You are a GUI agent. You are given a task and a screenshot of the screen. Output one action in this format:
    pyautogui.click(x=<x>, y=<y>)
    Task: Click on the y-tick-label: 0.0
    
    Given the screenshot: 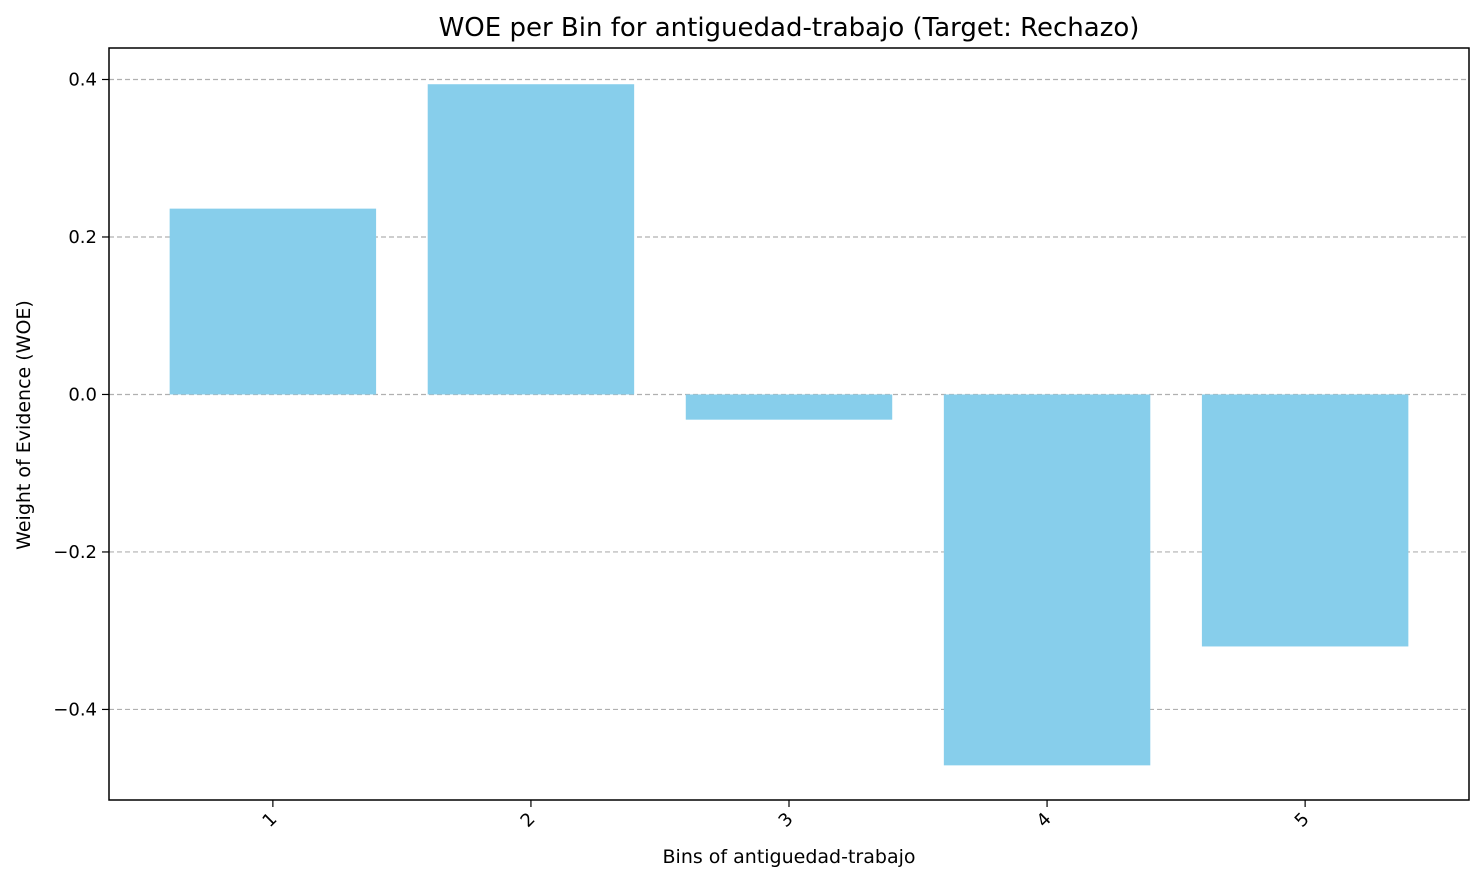 What is the action you would take?
    pyautogui.click(x=82, y=394)
    